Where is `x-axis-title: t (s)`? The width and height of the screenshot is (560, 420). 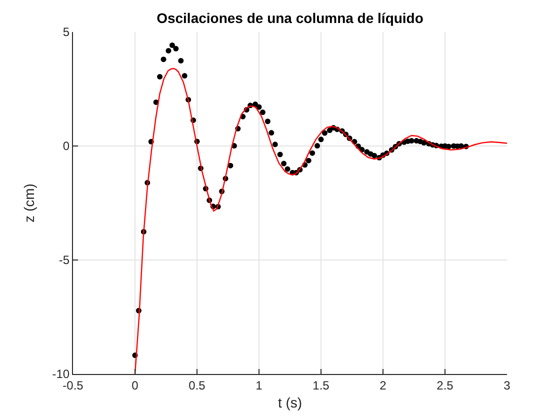 x-axis-title: t (s) is located at coordinates (290, 402).